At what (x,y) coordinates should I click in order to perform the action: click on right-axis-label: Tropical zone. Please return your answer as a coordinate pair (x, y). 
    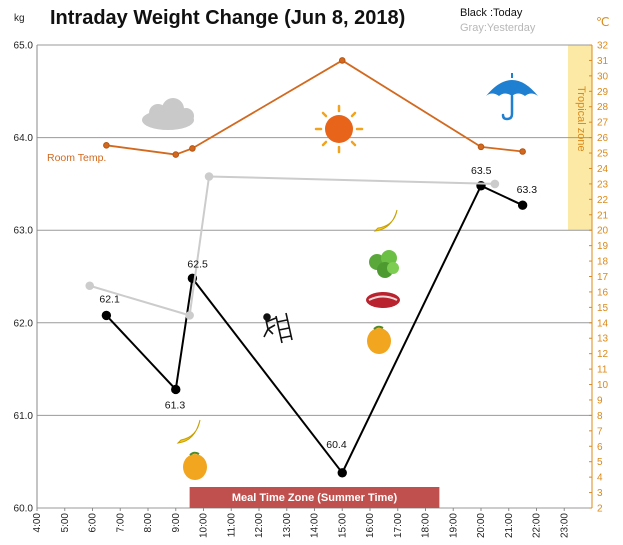
    Looking at the image, I should click on (581, 119).